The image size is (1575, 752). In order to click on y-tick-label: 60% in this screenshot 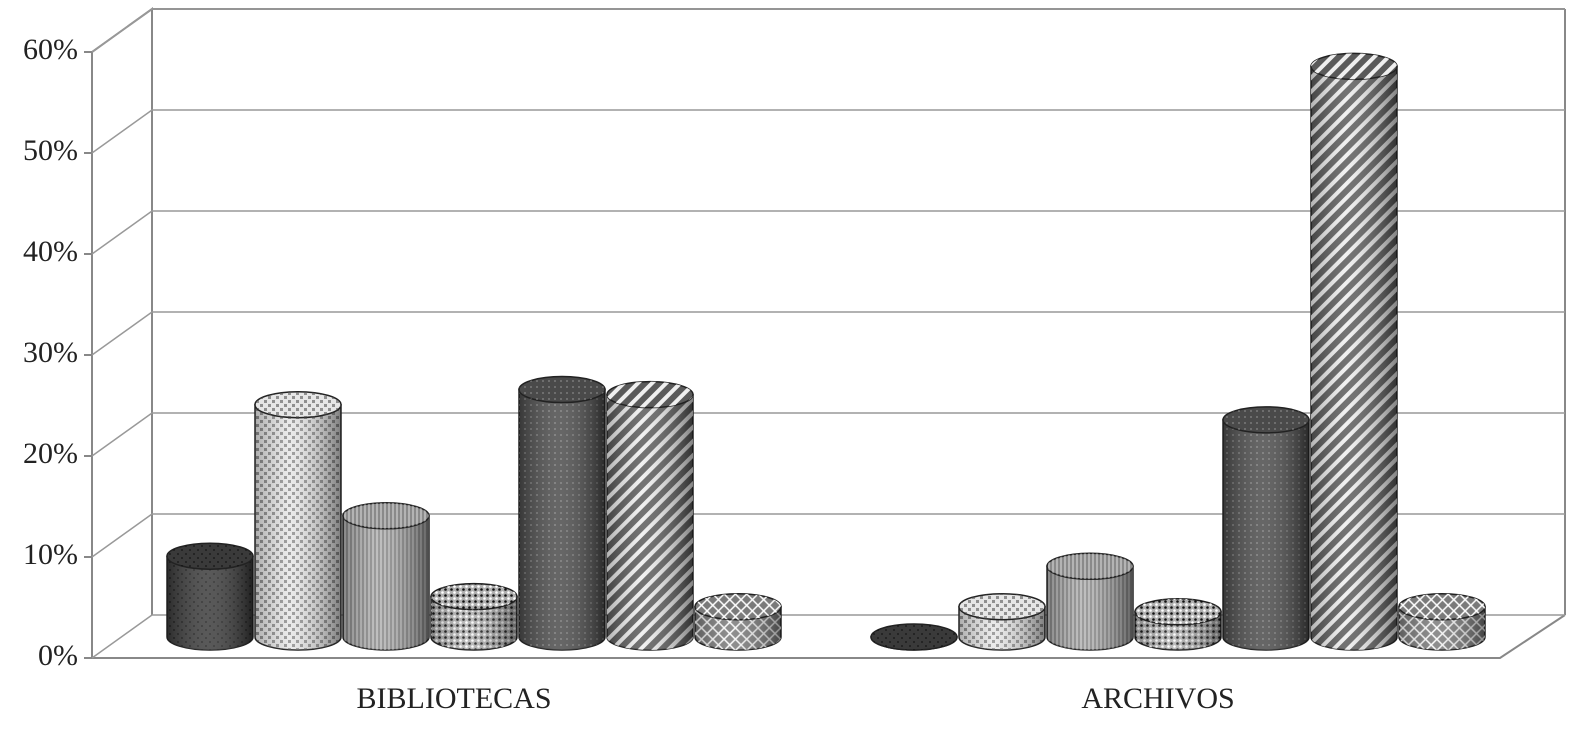, I will do `click(50, 49)`.